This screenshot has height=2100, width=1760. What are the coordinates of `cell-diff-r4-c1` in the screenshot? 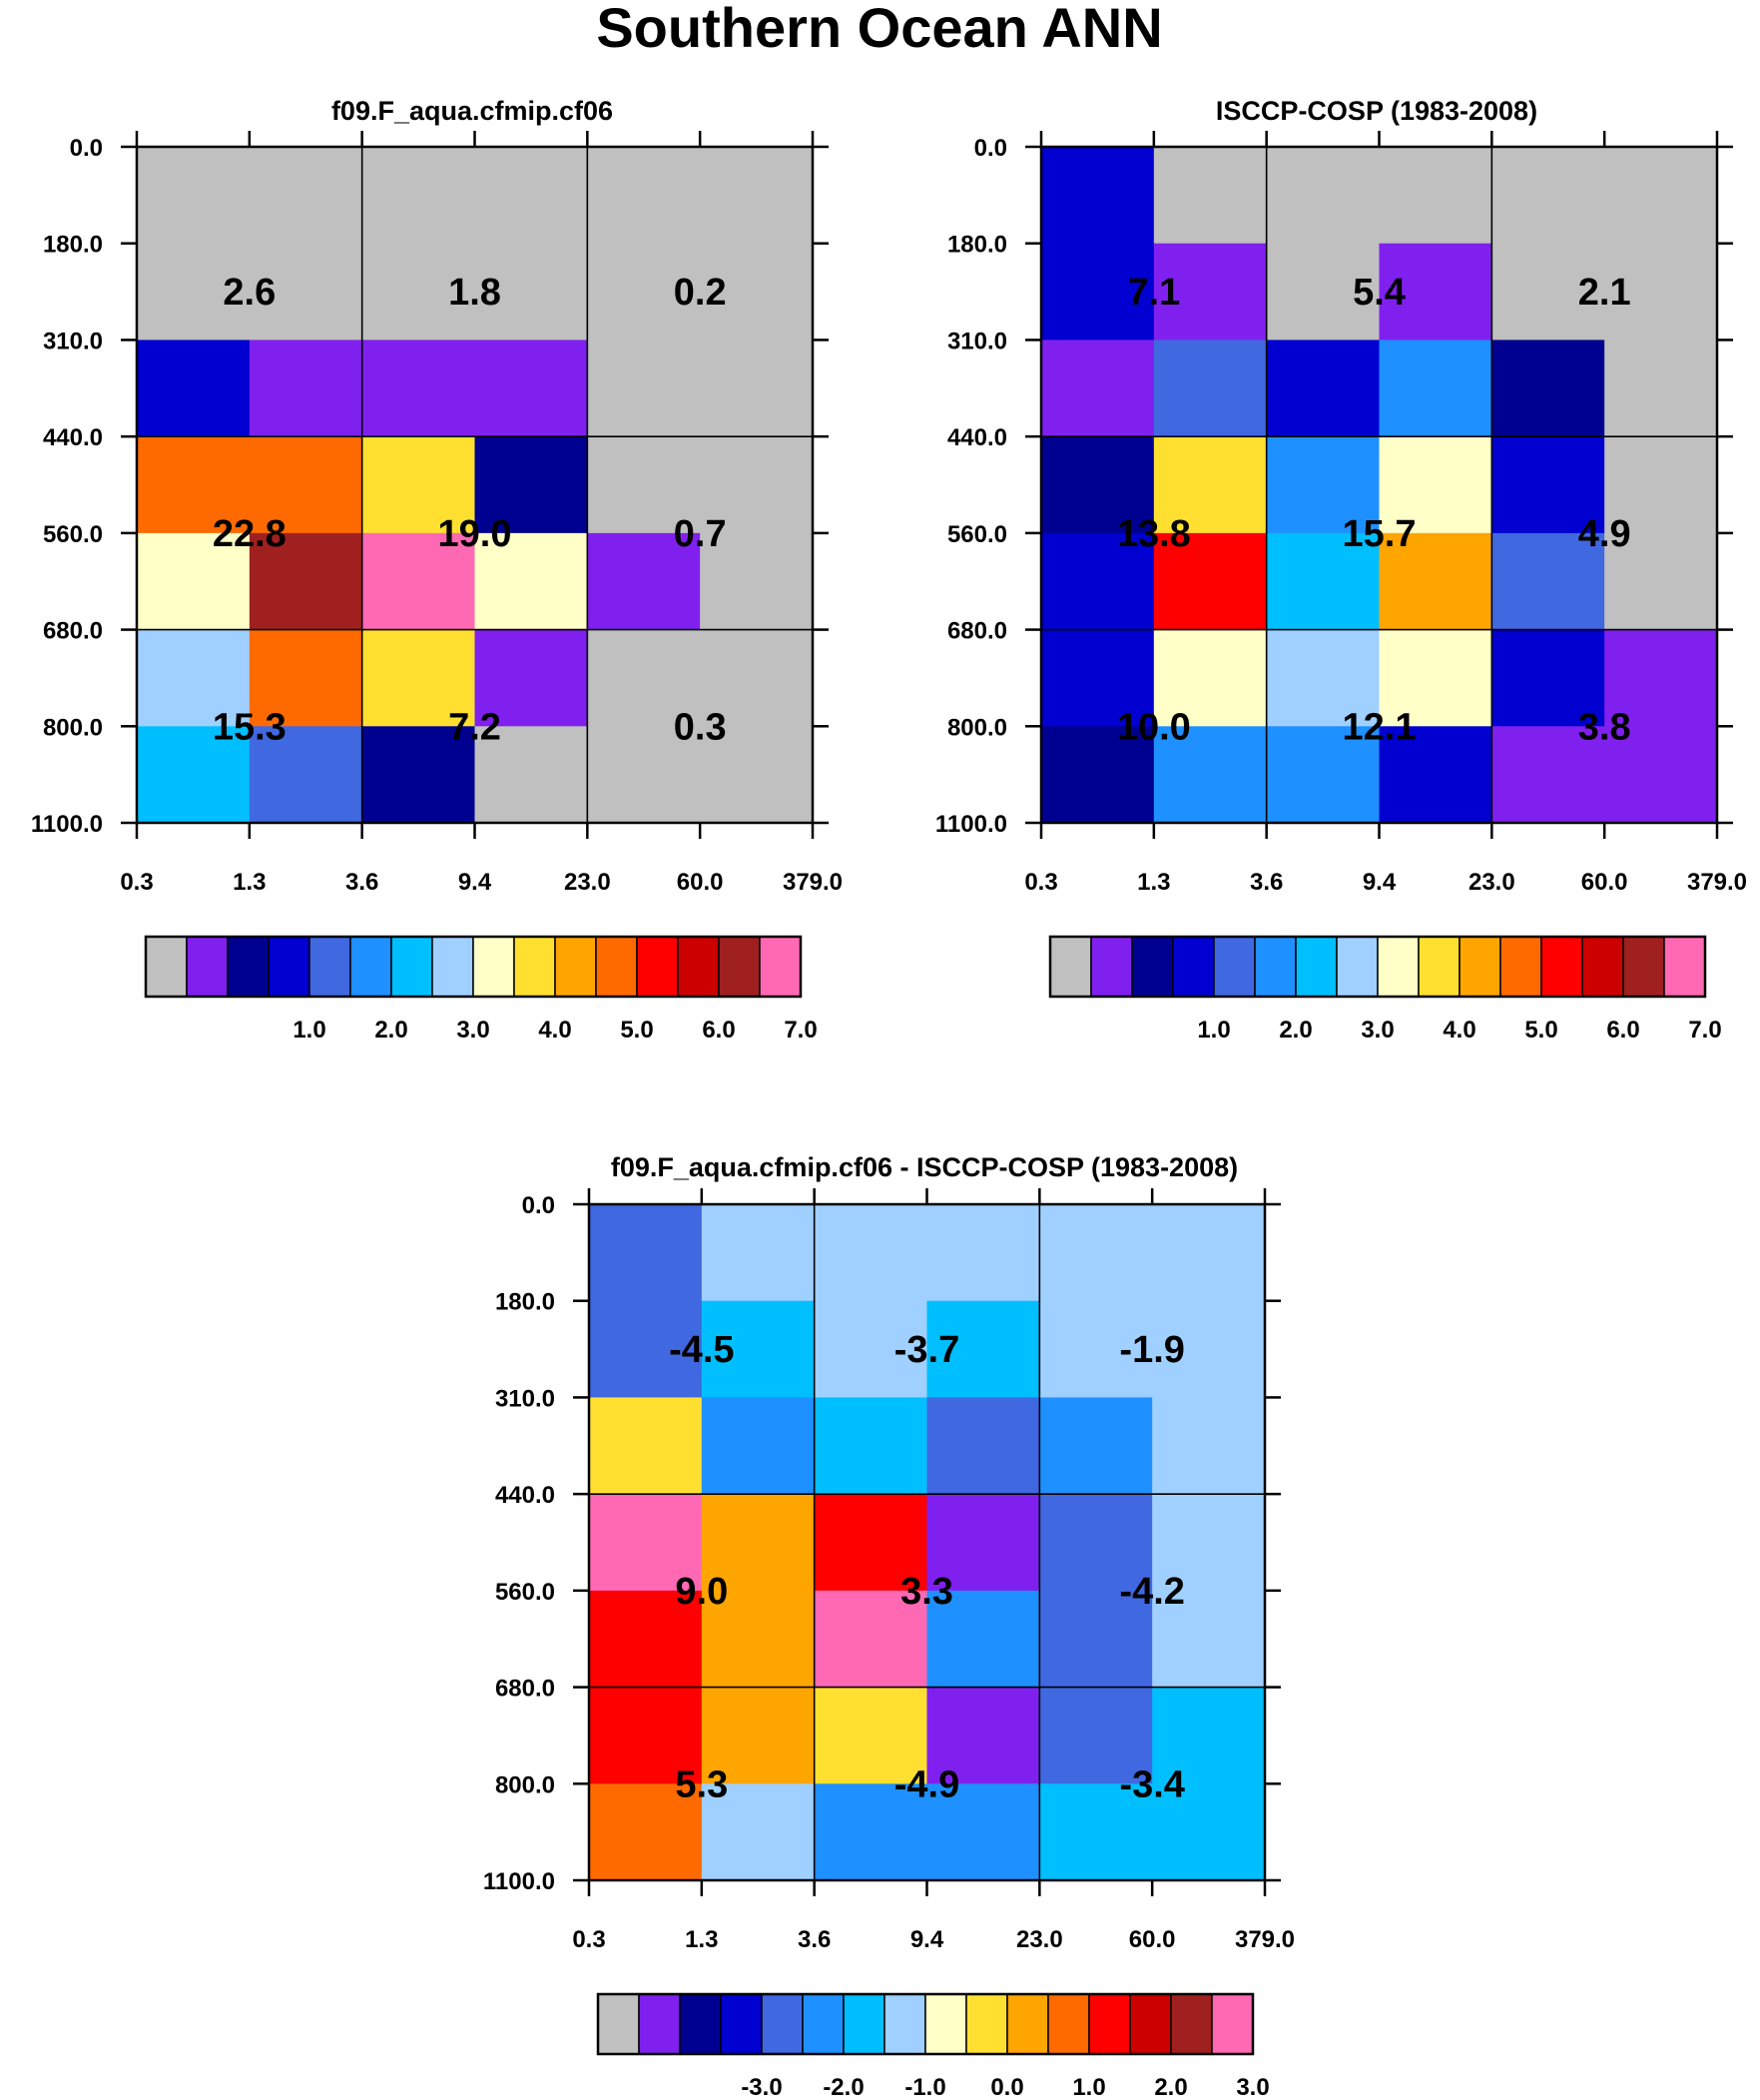 It's located at (758, 1639).